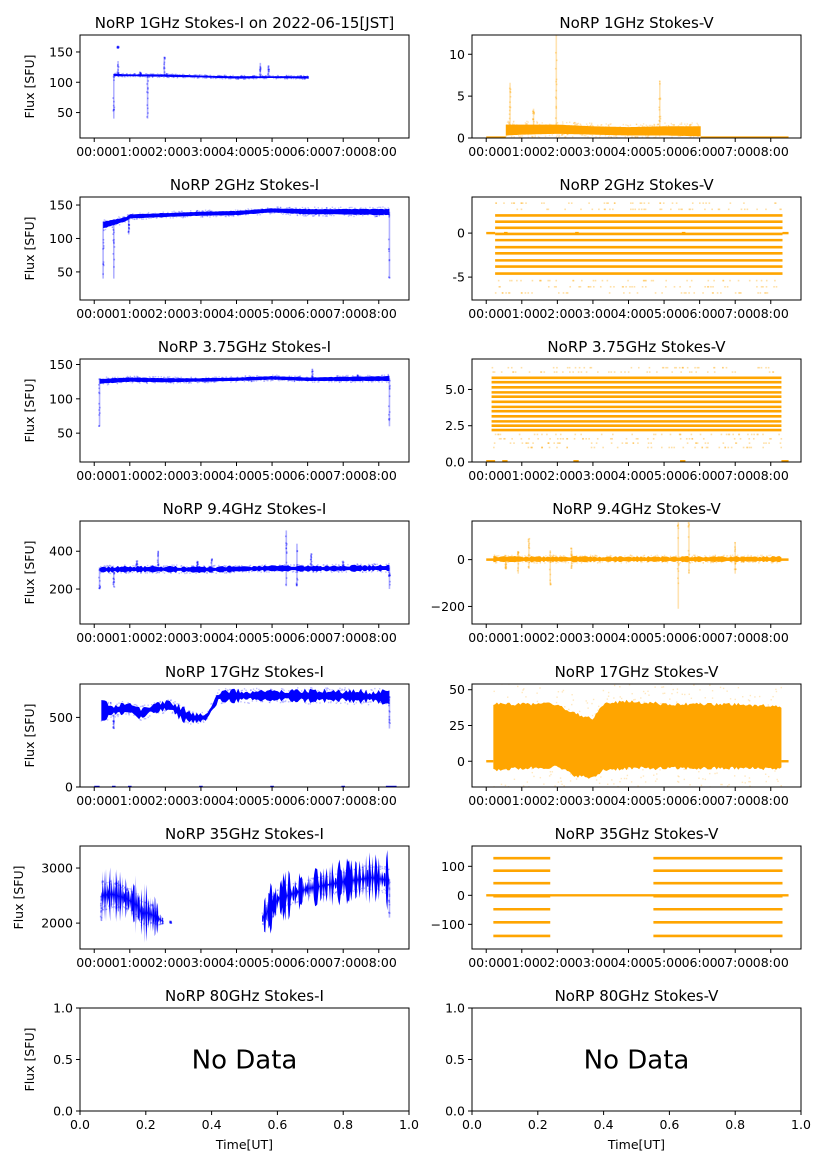 This screenshot has width=827, height=1169. I want to click on axes-frame, so click(636, 410).